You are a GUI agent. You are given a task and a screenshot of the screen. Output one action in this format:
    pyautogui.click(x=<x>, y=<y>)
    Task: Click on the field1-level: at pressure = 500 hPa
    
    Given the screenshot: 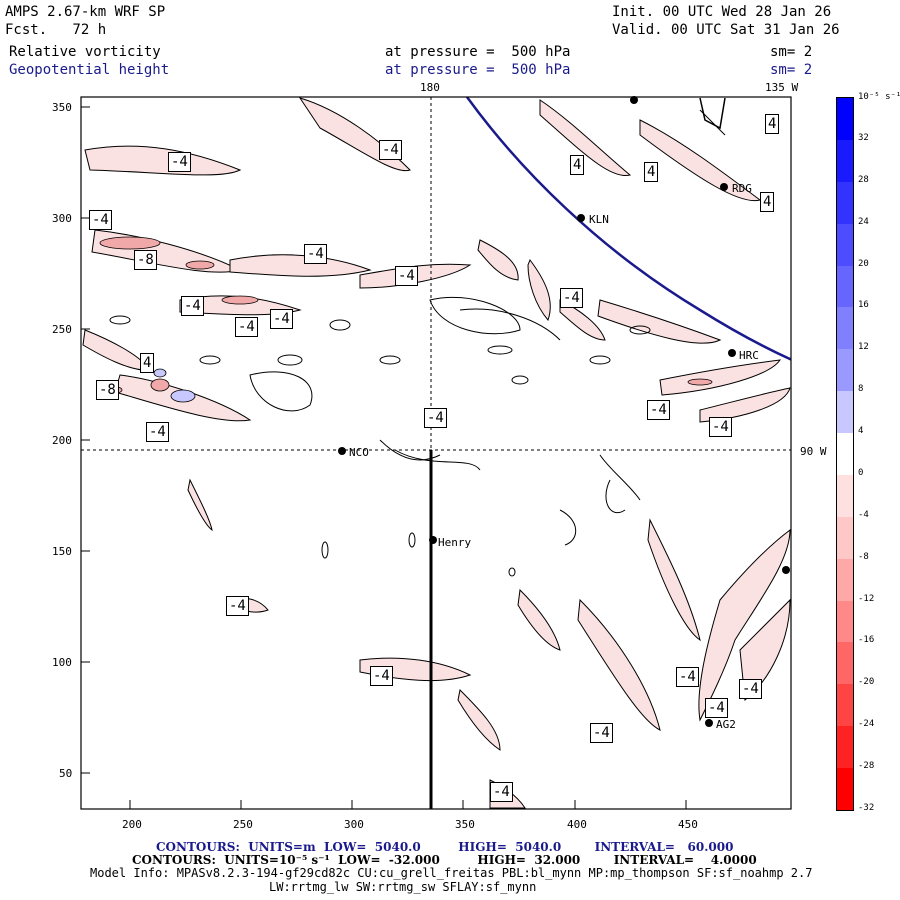 What is the action you would take?
    pyautogui.click(x=478, y=52)
    